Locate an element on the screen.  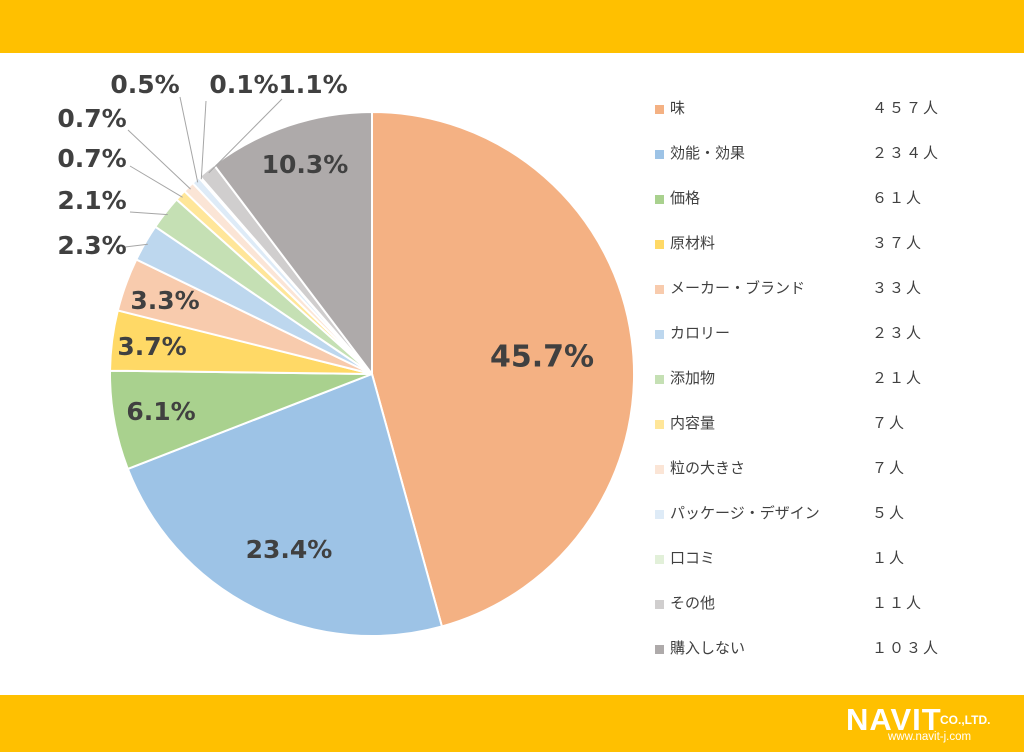
data-label: 1.1% is located at coordinates (312, 84).